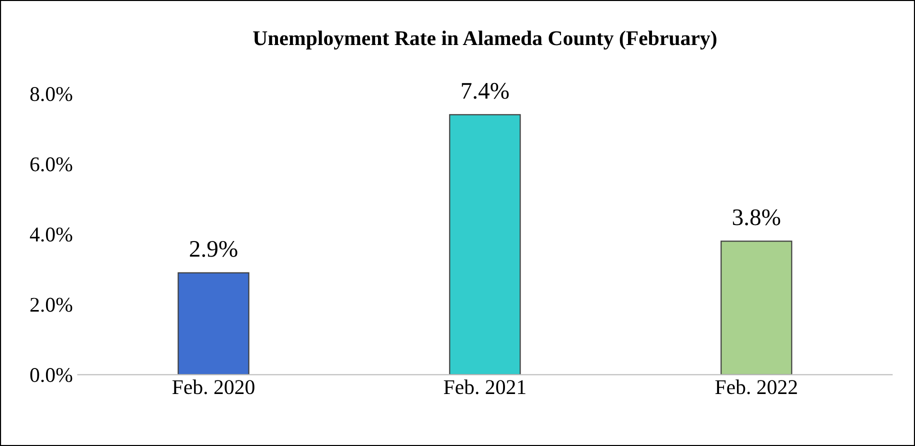 This screenshot has width=915, height=446. Describe the element at coordinates (51, 375) in the screenshot. I see `y-tick-label: 0.0%` at that location.